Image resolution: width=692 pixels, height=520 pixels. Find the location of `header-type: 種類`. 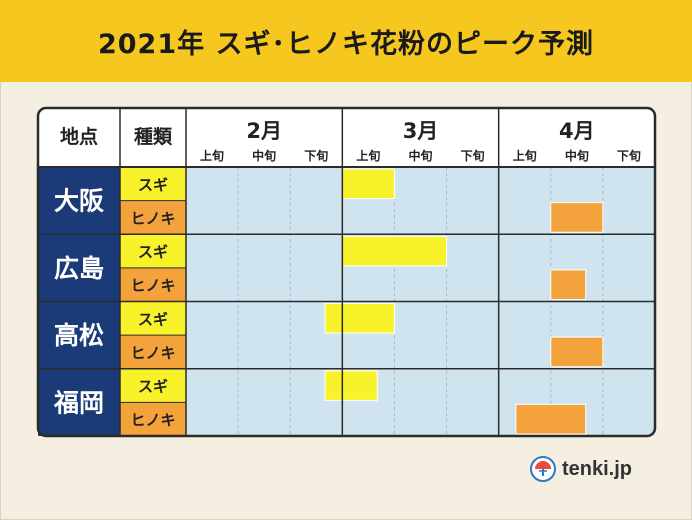

header-type: 種類 is located at coordinates (153, 137).